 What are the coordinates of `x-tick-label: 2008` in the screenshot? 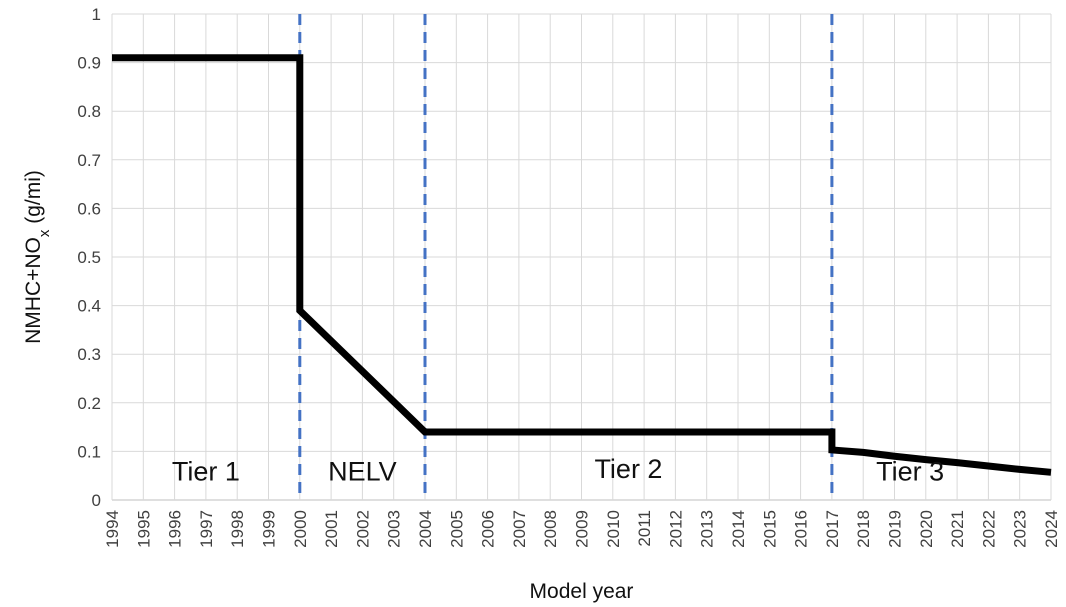 It's located at (550, 529).